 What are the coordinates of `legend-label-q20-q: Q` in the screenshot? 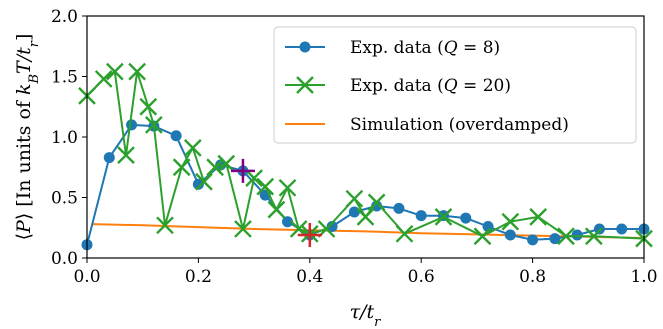 It's located at (451, 86).